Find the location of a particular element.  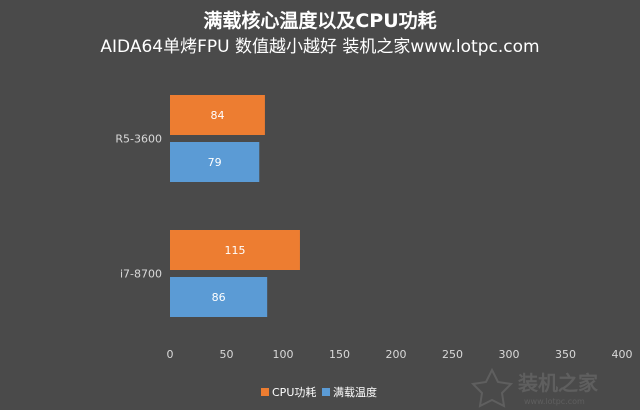

x-tick-label: 150 is located at coordinates (339, 354).